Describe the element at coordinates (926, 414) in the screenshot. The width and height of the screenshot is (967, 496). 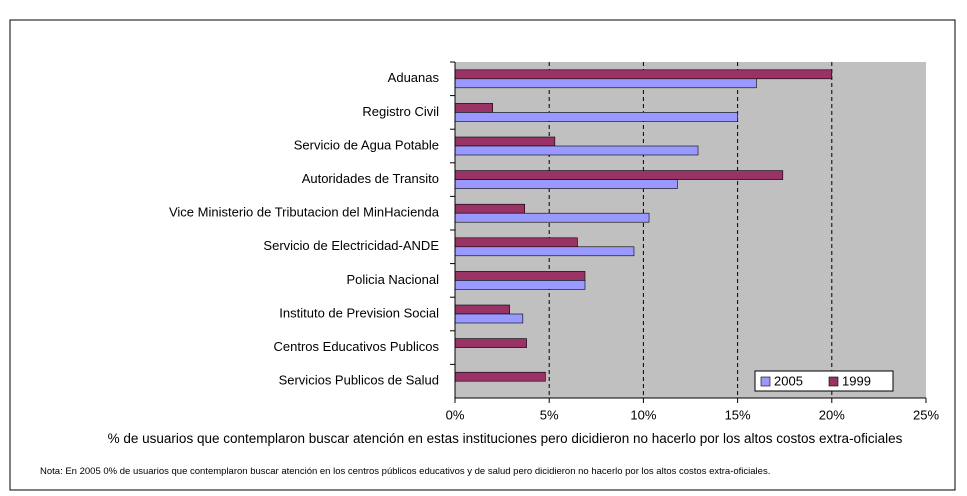
I see `x-tick-label: 25%` at that location.